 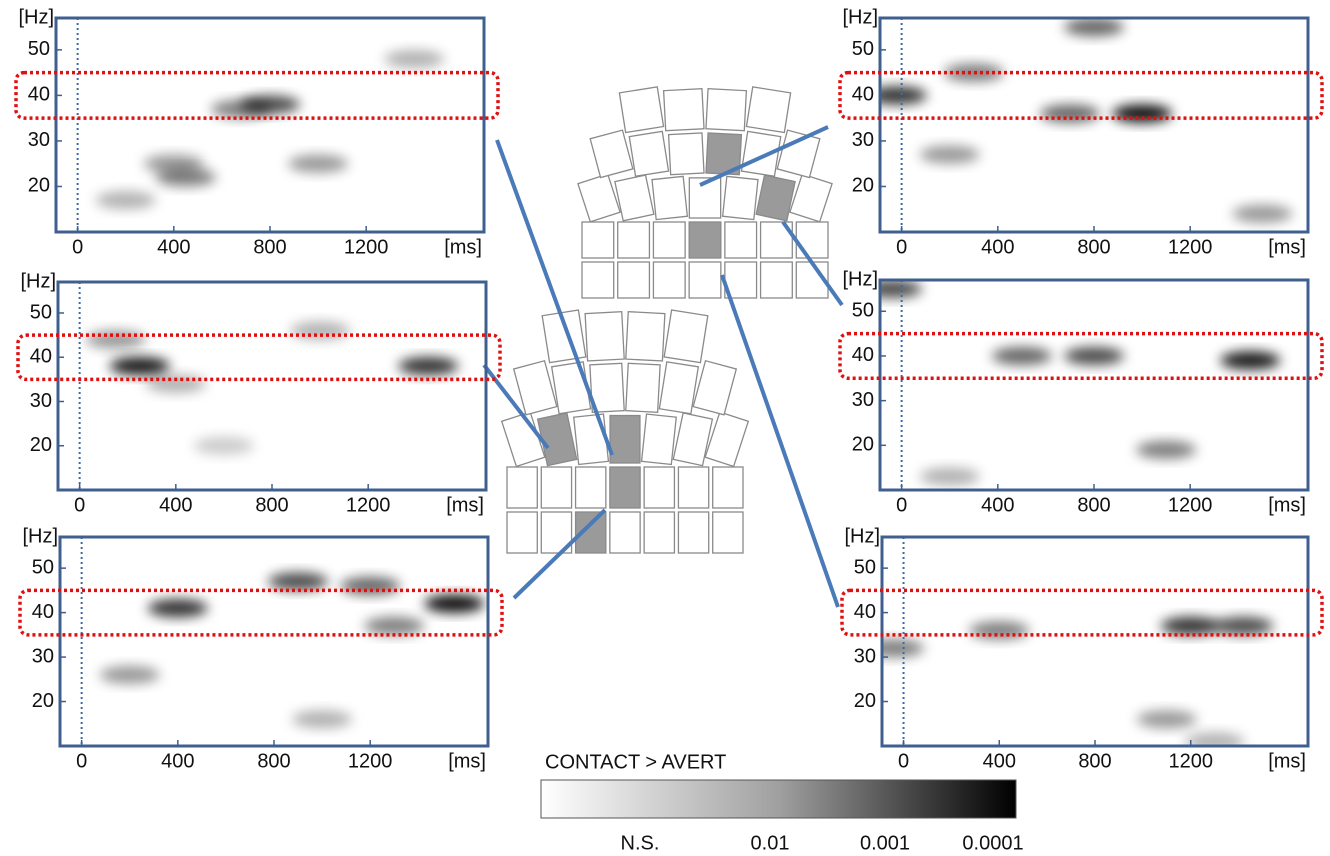 I want to click on colorbar-title: CONTACT > AVERT, so click(x=635, y=762).